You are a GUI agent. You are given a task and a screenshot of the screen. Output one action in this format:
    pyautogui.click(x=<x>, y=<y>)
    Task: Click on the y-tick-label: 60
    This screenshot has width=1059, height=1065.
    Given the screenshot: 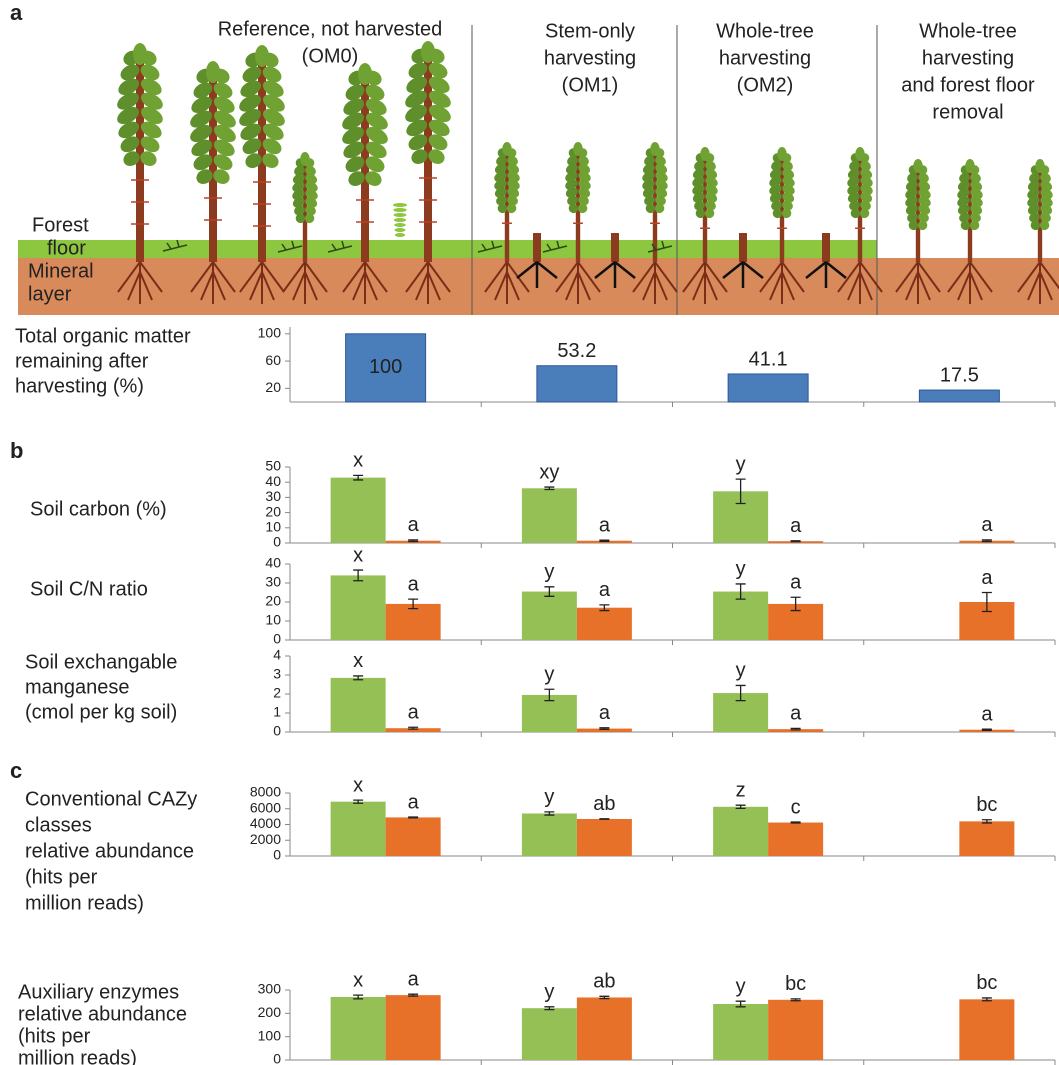 What is the action you would take?
    pyautogui.click(x=273, y=360)
    